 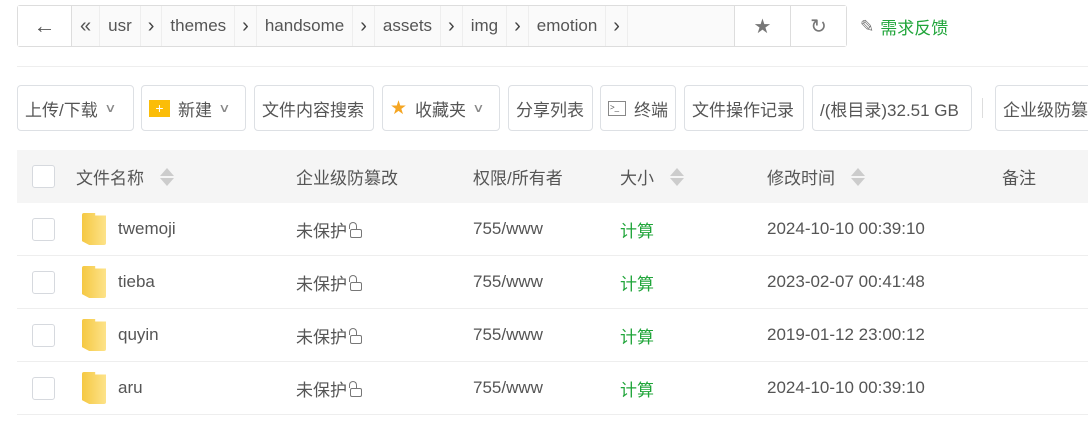 I want to click on feedback-link: ✎ 需求反馈, so click(x=904, y=26).